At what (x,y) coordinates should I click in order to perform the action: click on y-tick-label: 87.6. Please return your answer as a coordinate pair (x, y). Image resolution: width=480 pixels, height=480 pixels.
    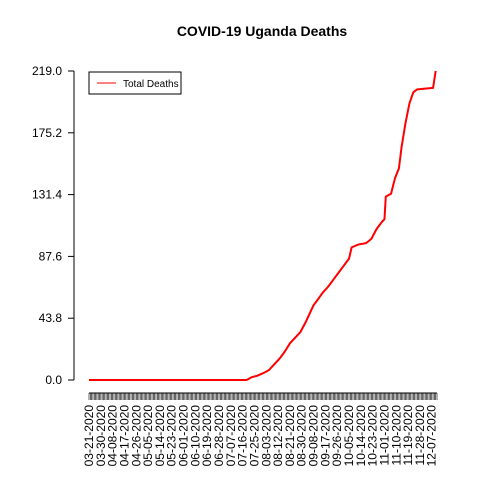
    Looking at the image, I should click on (51, 256).